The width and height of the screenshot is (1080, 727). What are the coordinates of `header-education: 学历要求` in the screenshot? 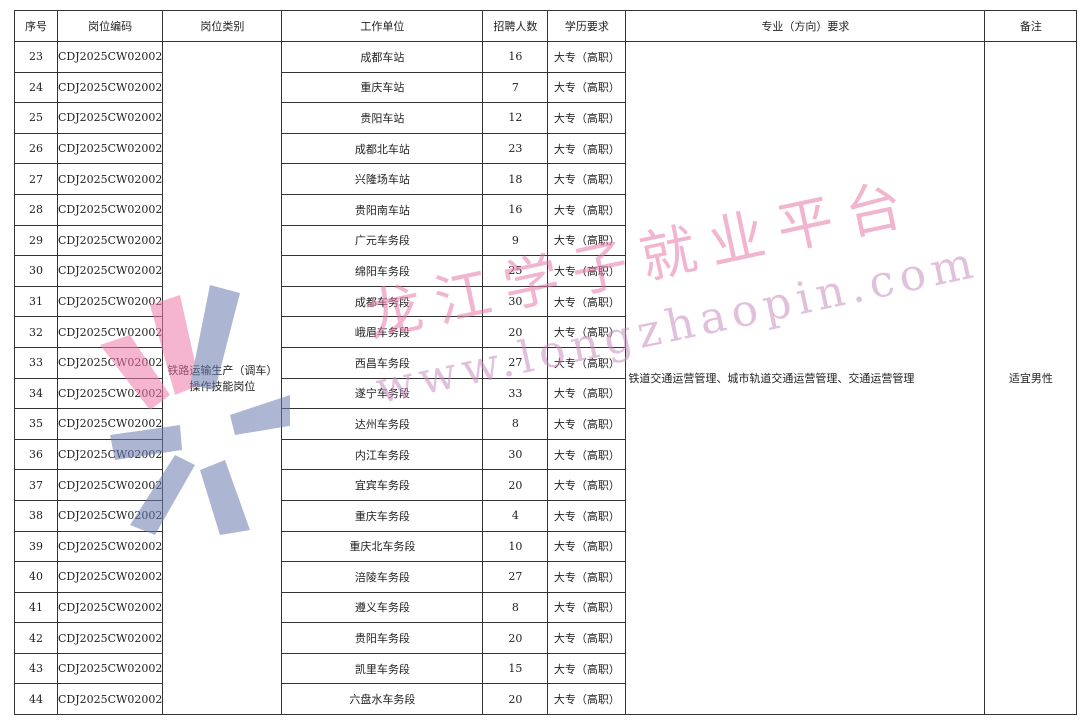 It's located at (587, 26).